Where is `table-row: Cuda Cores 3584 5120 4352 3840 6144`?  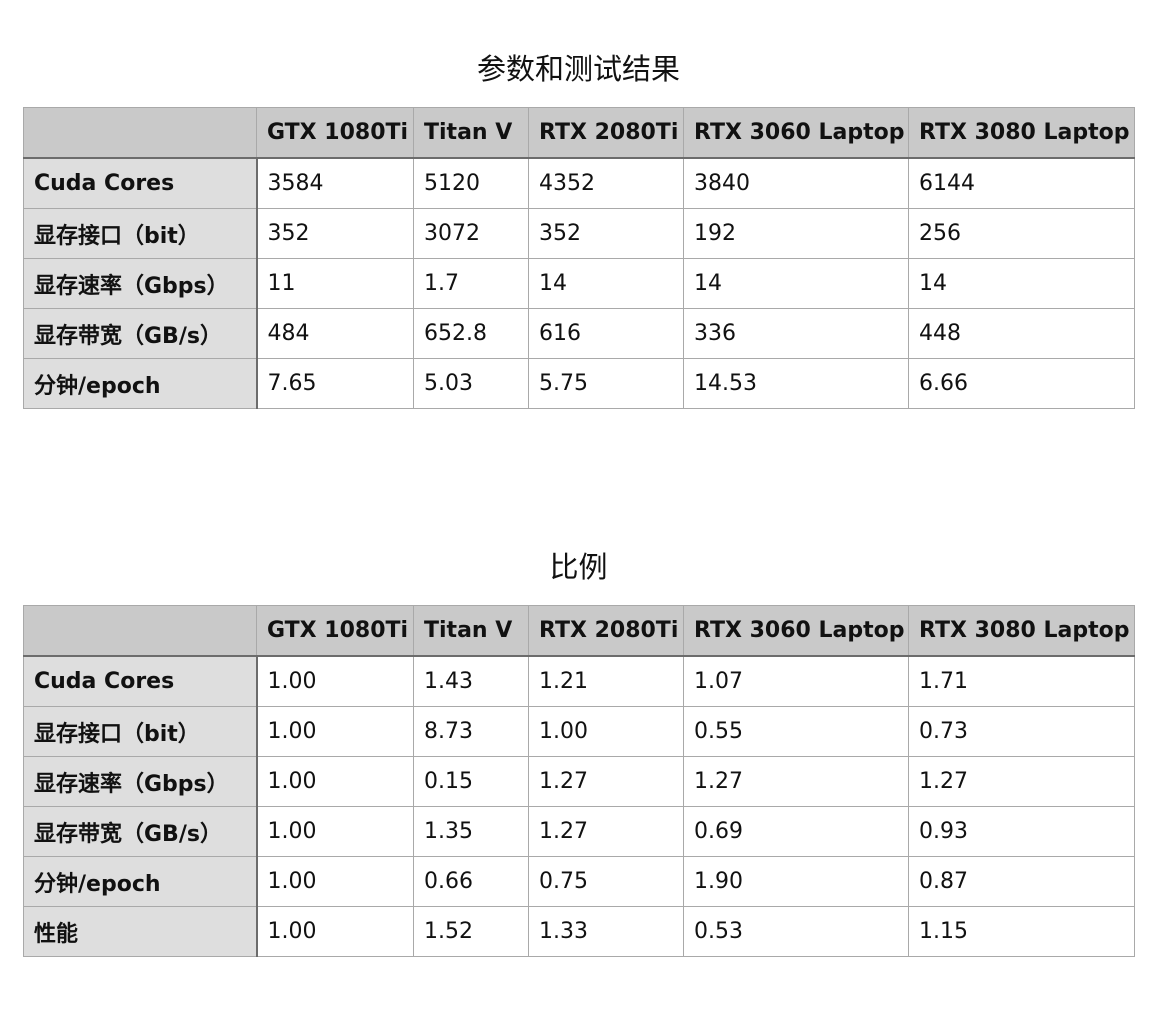
table-row: Cuda Cores 3584 5120 4352 3840 6144 is located at coordinates (579, 183).